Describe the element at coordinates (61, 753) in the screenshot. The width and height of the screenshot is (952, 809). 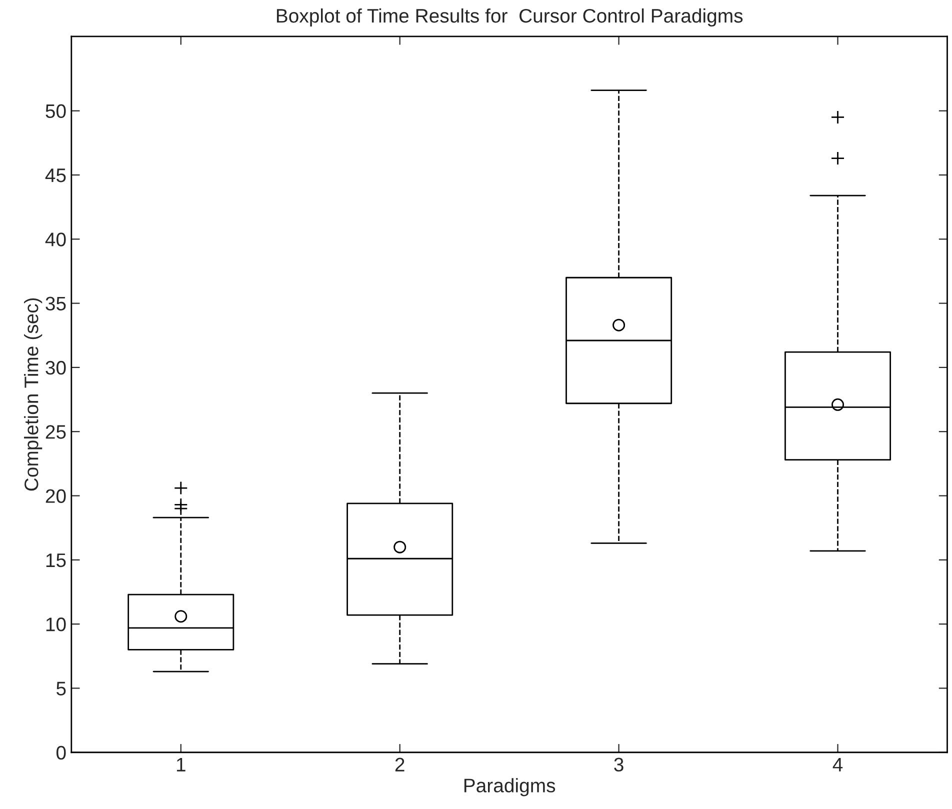
I see `y-tick-label: 0` at that location.